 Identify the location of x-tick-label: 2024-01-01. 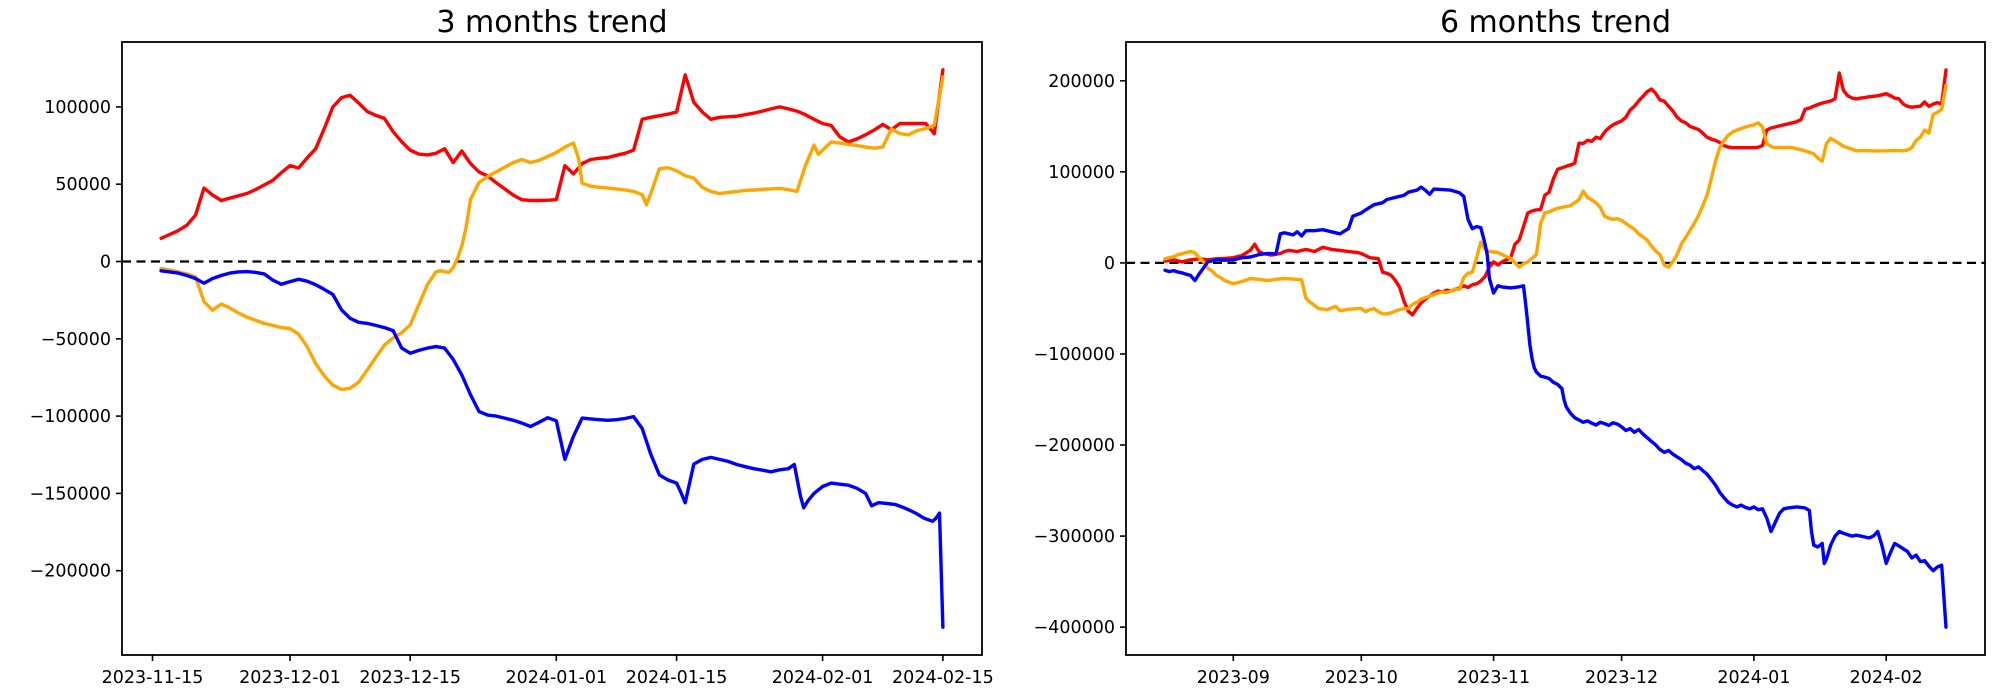
(556, 678).